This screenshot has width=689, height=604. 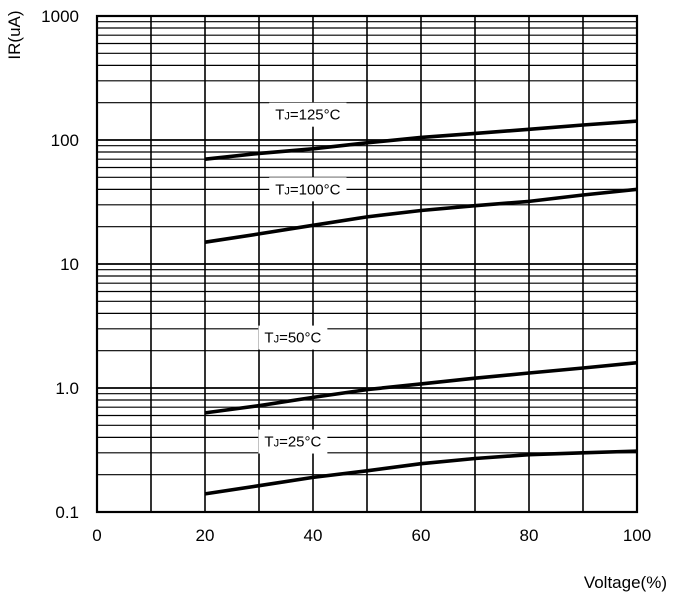 I want to click on y-tick-label: 1.0, so click(x=67, y=388).